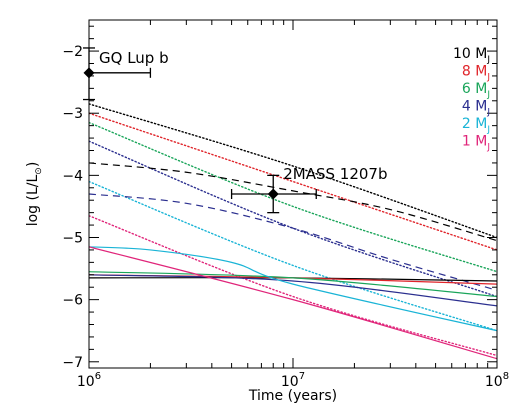 The image size is (523, 413). Describe the element at coordinates (476, 73) in the screenshot. I see `legend-entry: 8 MJ` at that location.